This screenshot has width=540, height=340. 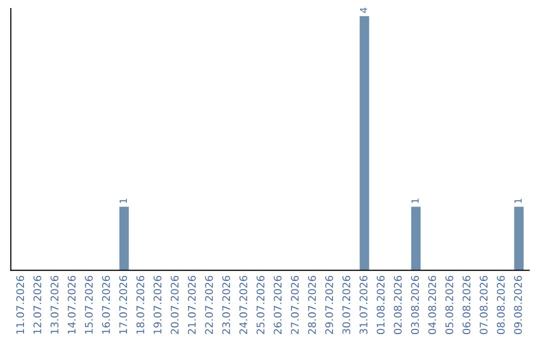 I want to click on x-tick-label: 29.07.2026, so click(x=329, y=305).